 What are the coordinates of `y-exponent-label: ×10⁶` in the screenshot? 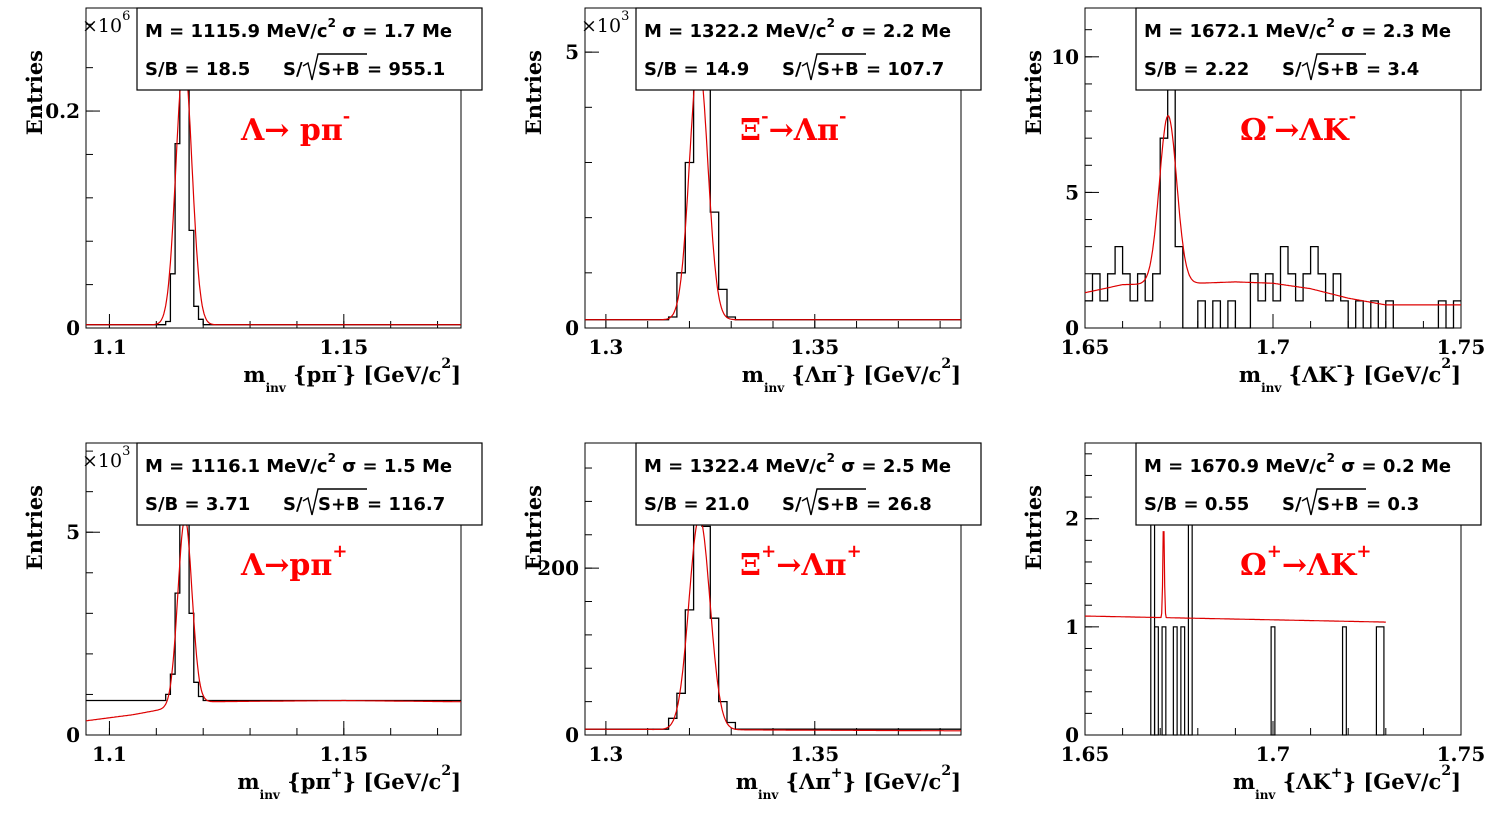 It's located at (106, 23).